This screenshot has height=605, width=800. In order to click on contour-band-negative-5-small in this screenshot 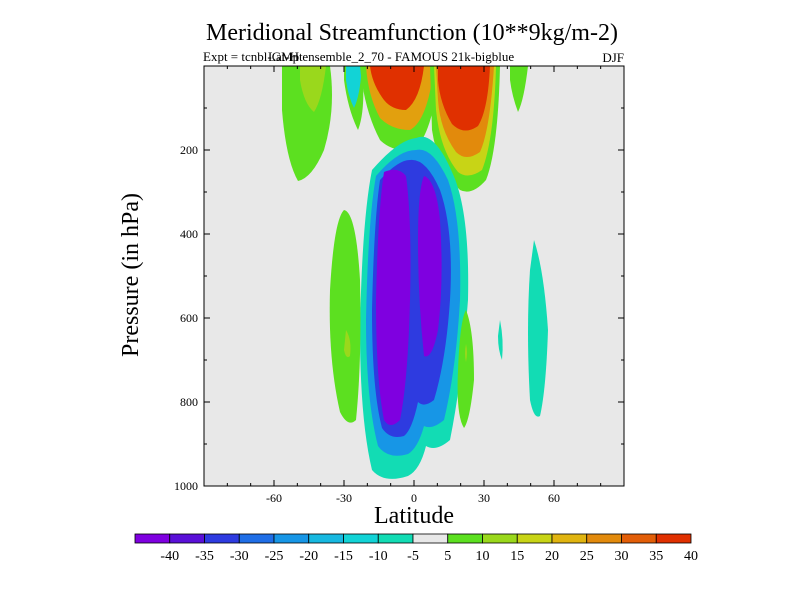, I will do `click(500, 340)`.